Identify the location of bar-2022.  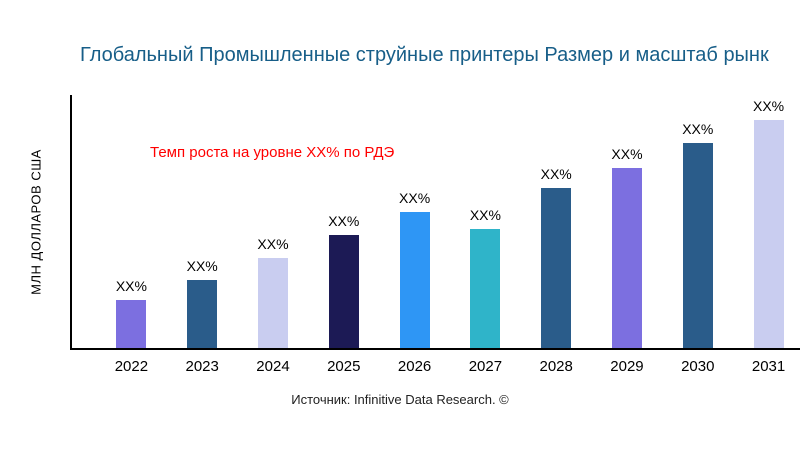
(131, 324).